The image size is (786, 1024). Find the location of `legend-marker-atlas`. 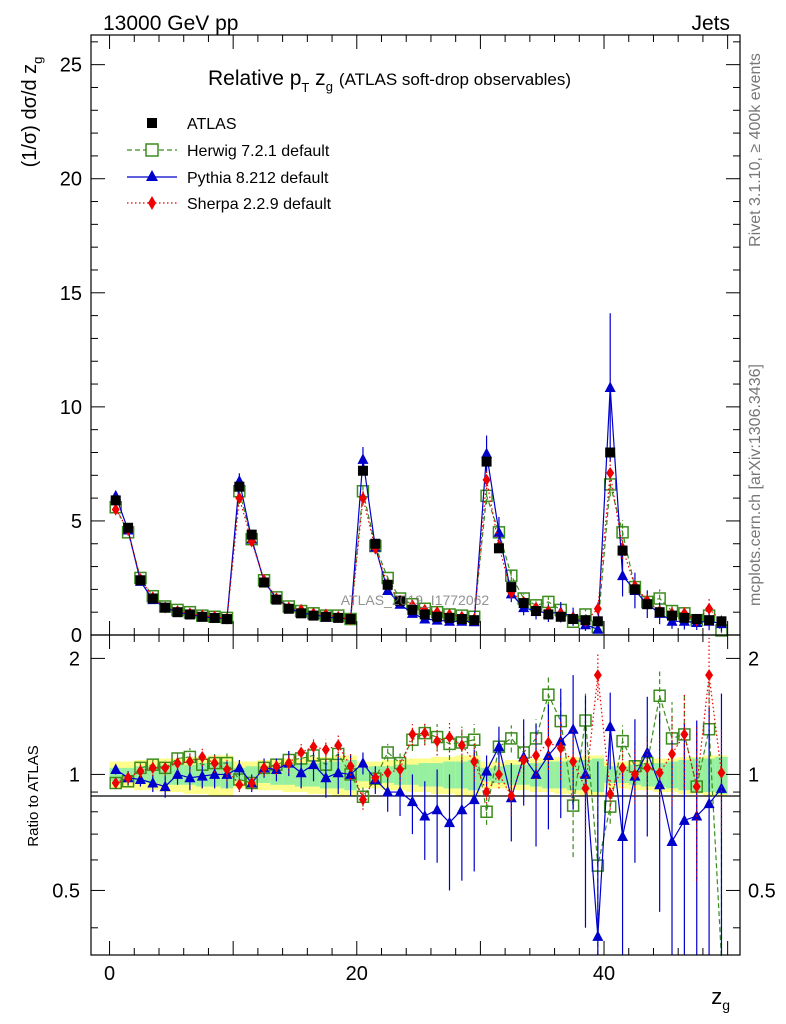

legend-marker-atlas is located at coordinates (152, 123).